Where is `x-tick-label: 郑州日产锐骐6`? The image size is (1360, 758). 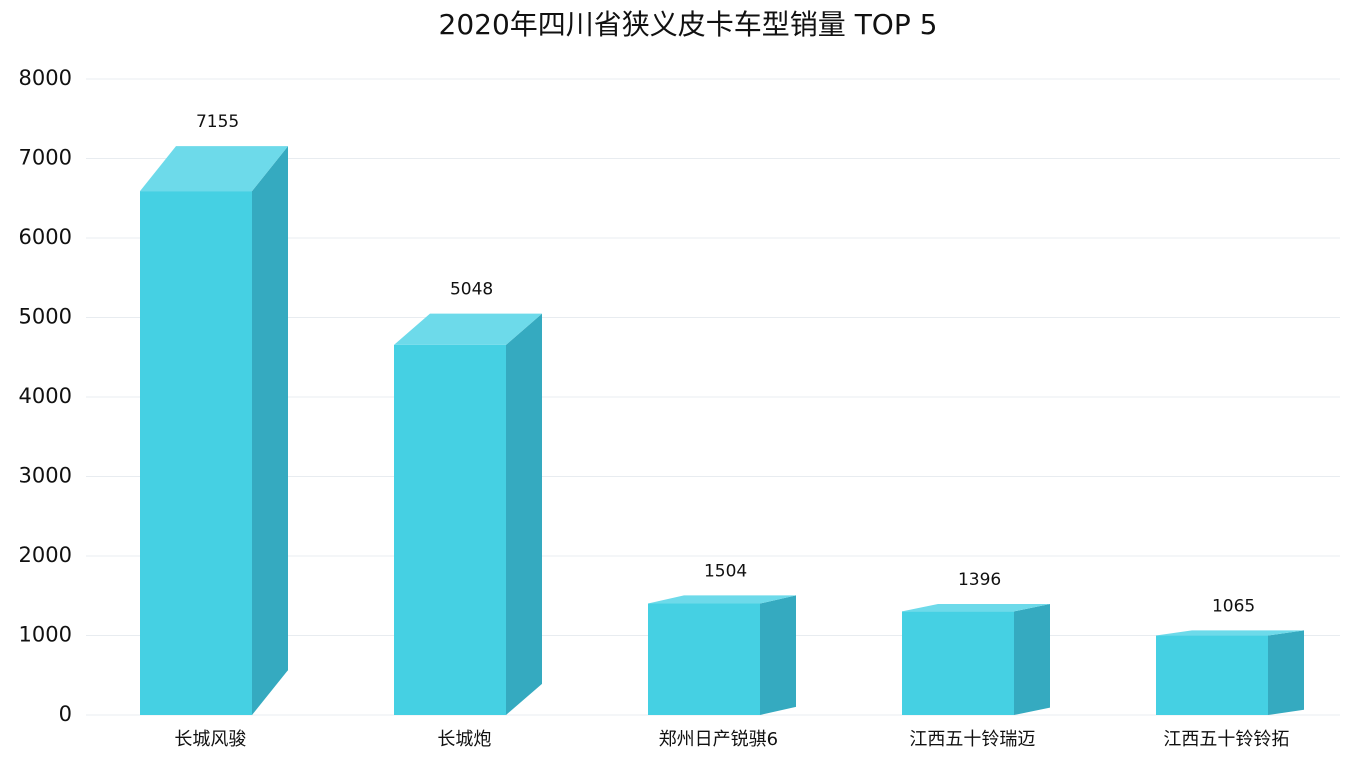 x-tick-label: 郑州日产锐骐6 is located at coordinates (718, 739).